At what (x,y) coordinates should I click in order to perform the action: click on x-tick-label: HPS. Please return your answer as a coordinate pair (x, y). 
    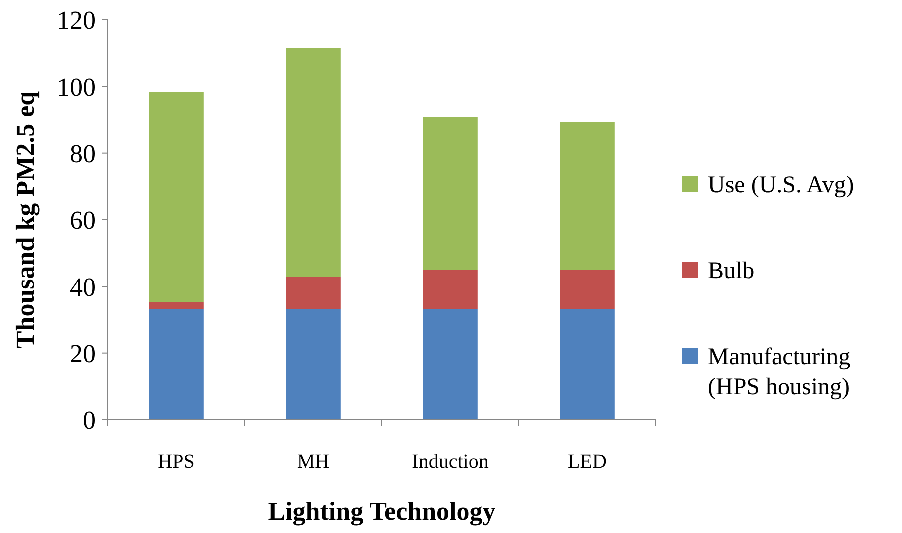
    Looking at the image, I should click on (176, 462).